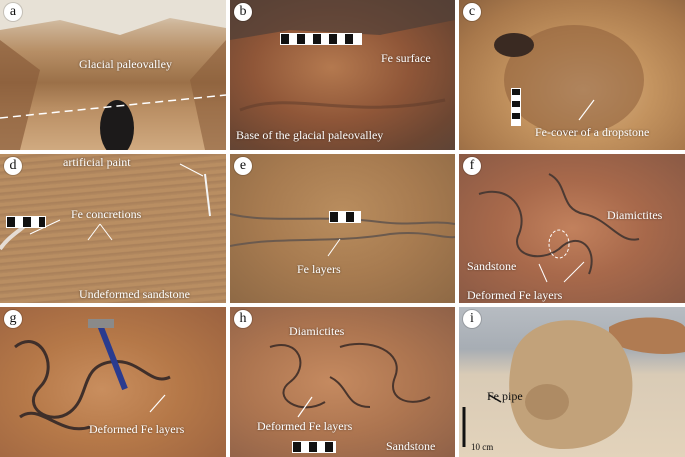 This screenshot has height=457, width=685. Describe the element at coordinates (13, 12) in the screenshot. I see `panel-a-letter: a` at that location.